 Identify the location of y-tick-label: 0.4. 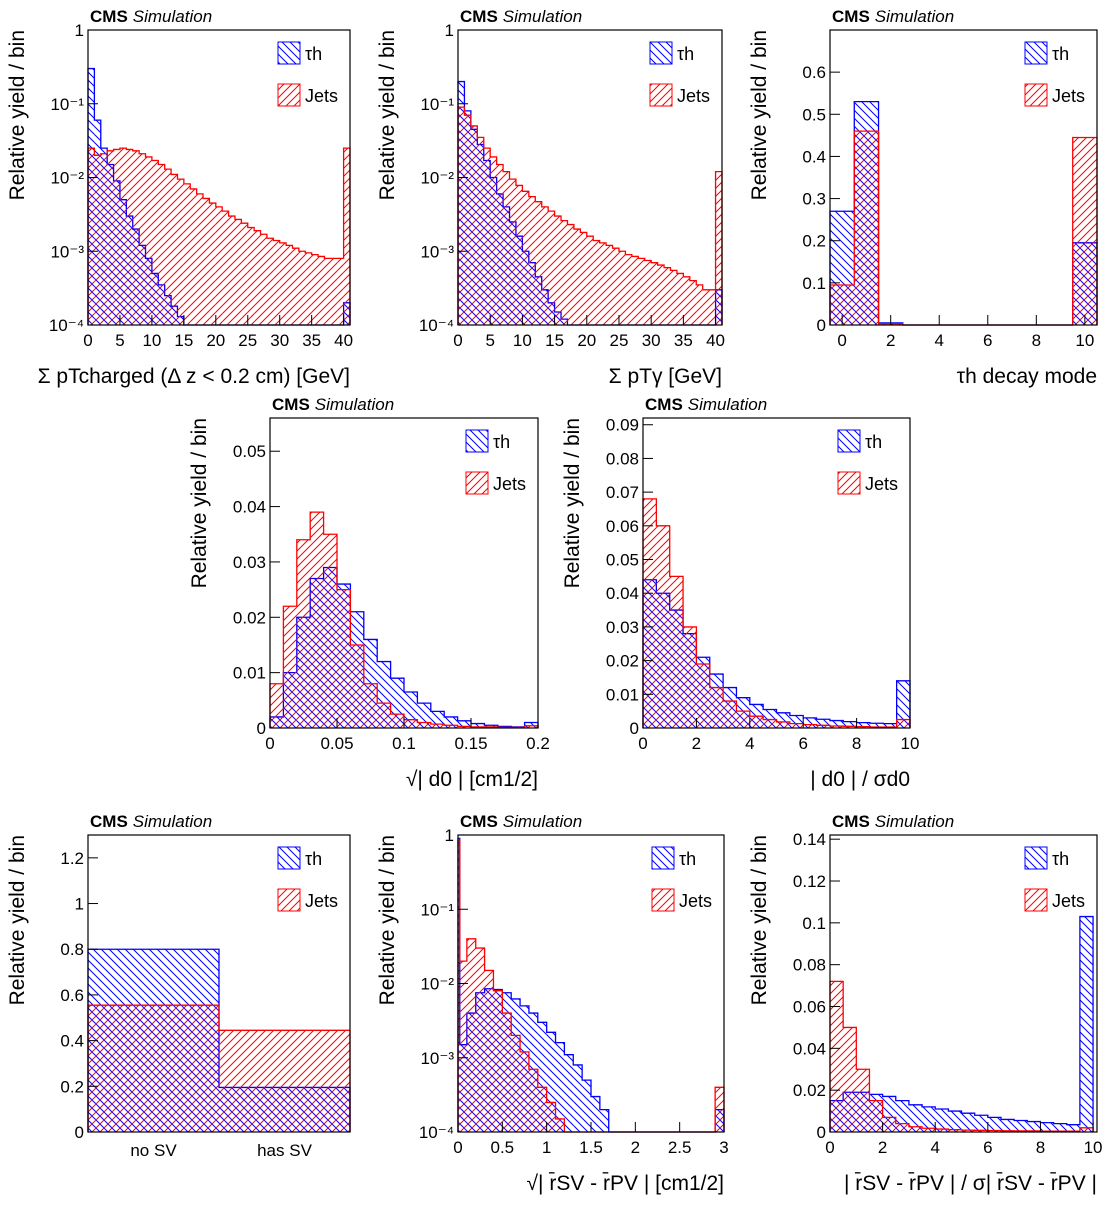
(814, 156).